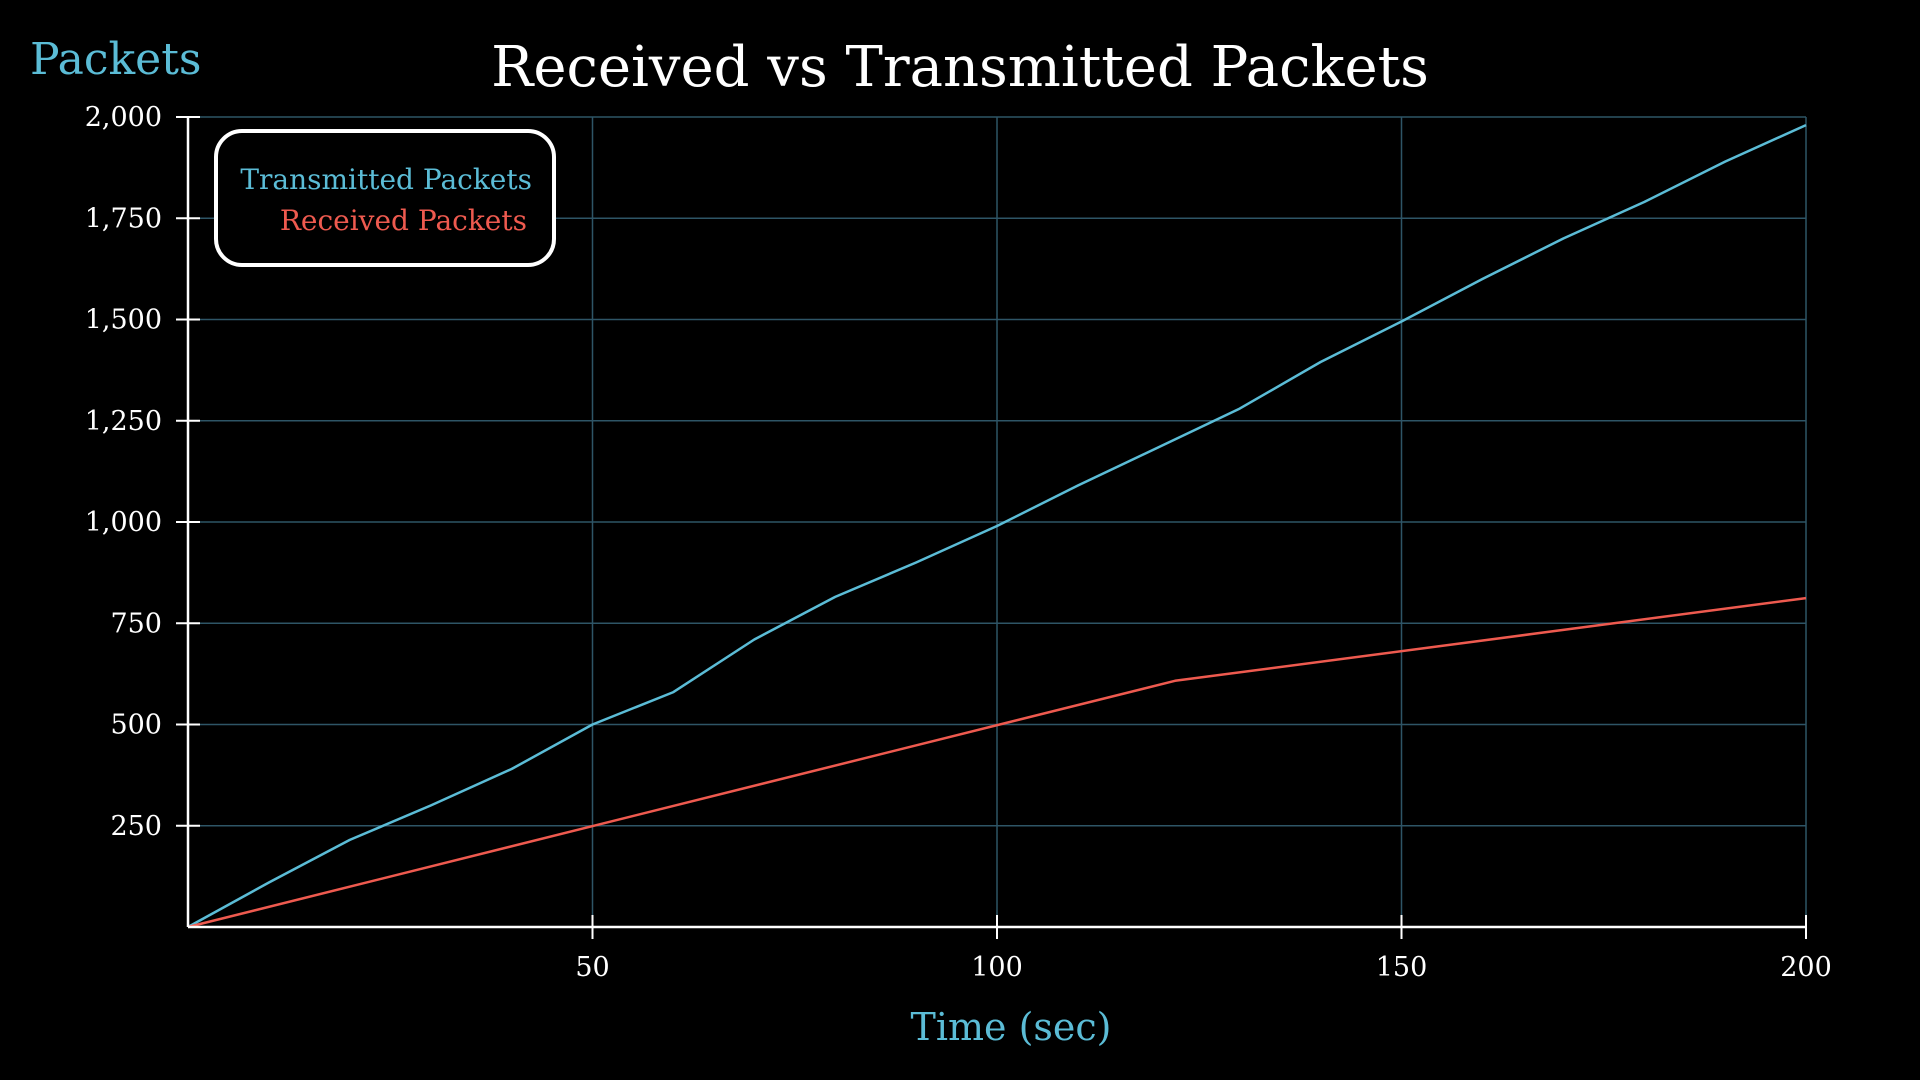  Describe the element at coordinates (592, 967) in the screenshot. I see `x-tick-label: 50` at that location.